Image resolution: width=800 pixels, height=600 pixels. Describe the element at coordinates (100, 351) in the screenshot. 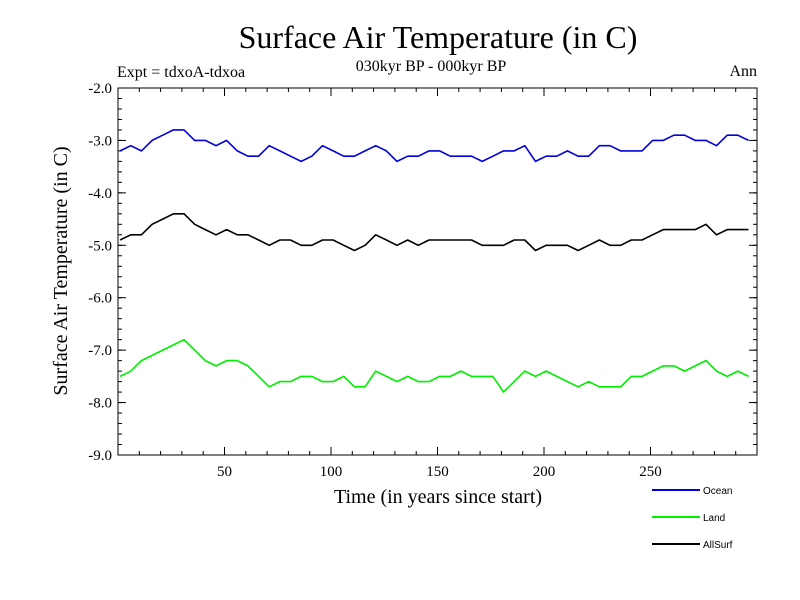

I see `y-tick-label: -7.0` at that location.